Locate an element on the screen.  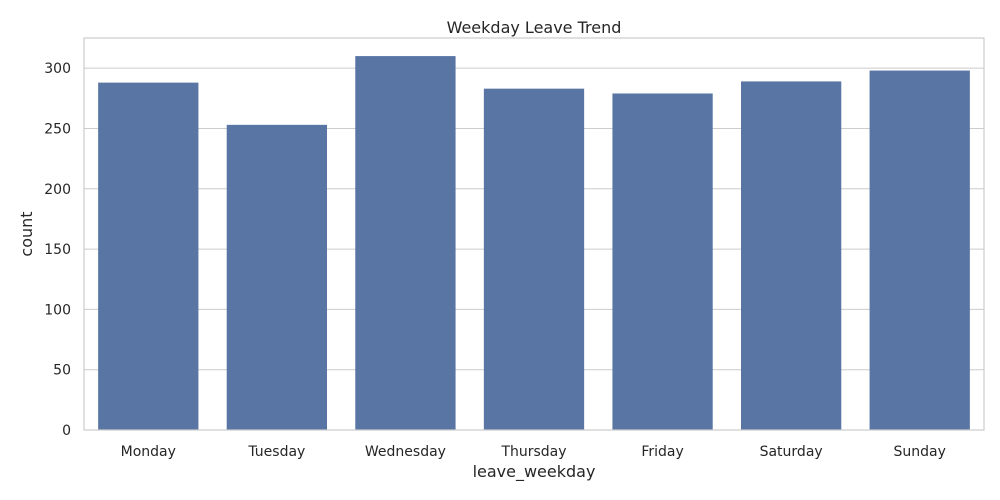
y-axis-label: count is located at coordinates (26, 233).